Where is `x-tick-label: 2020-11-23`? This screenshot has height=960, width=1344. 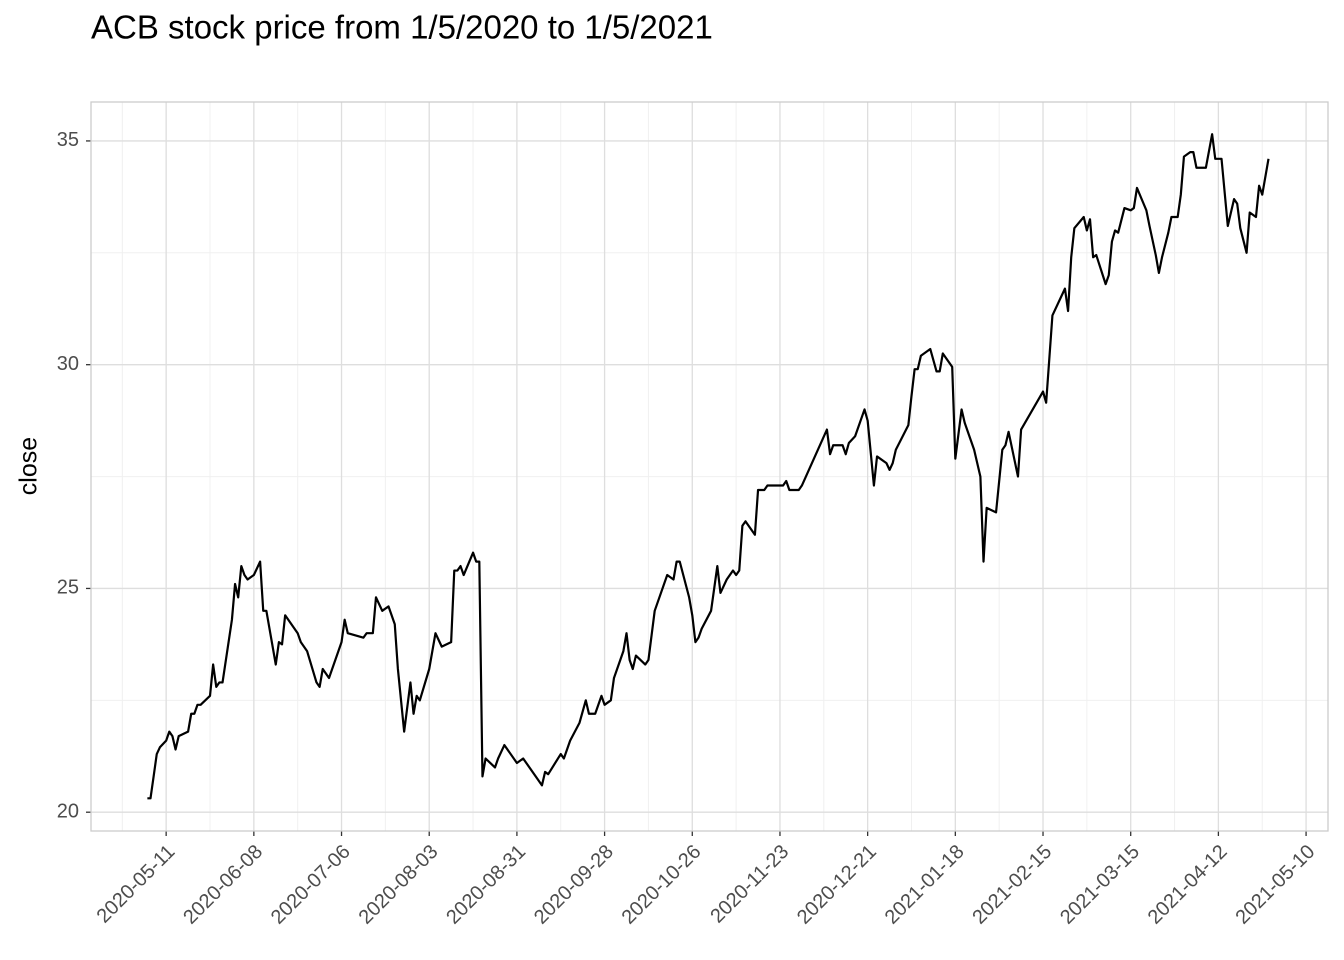 x-tick-label: 2020-11-23 is located at coordinates (749, 884).